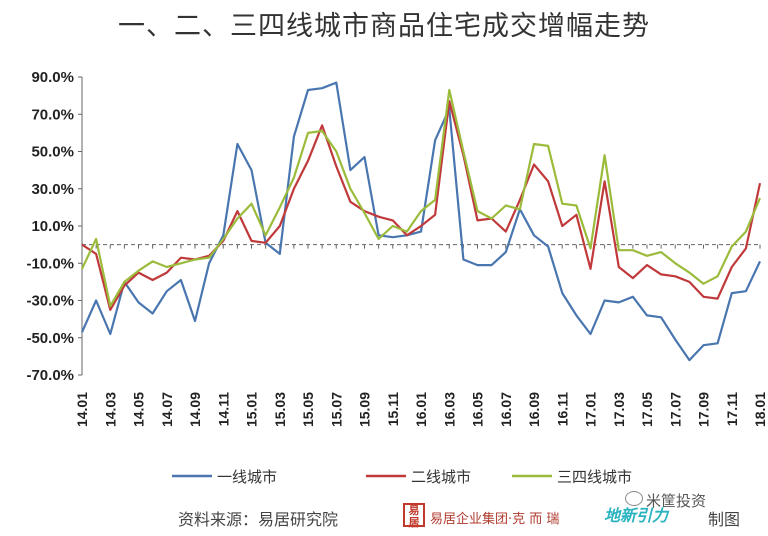 The width and height of the screenshot is (768, 536). Describe the element at coordinates (365, 409) in the screenshot. I see `x-tick-label: 15.09` at that location.